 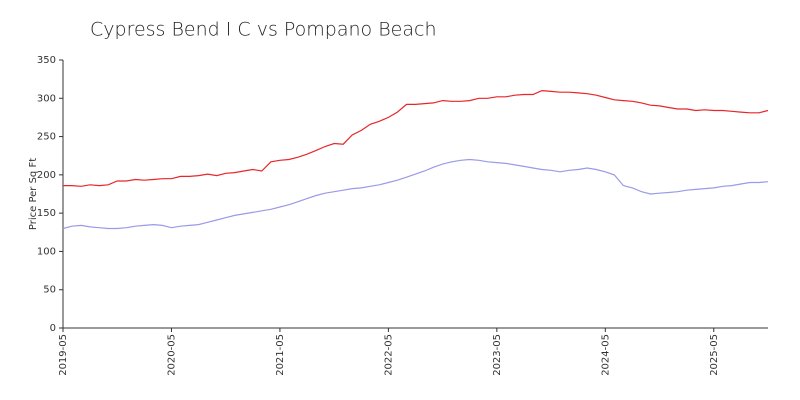 I want to click on y-tick-label: 200, so click(x=46, y=175).